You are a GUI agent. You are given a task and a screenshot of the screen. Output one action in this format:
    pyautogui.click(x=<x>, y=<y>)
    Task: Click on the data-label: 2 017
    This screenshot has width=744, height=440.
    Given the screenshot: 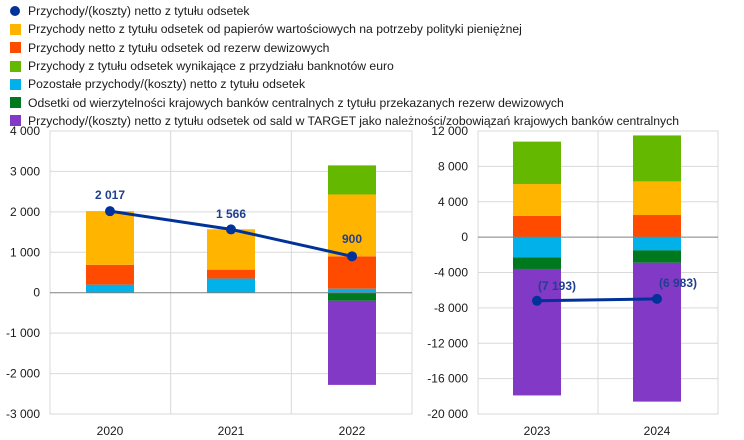 What is the action you would take?
    pyautogui.click(x=110, y=195)
    